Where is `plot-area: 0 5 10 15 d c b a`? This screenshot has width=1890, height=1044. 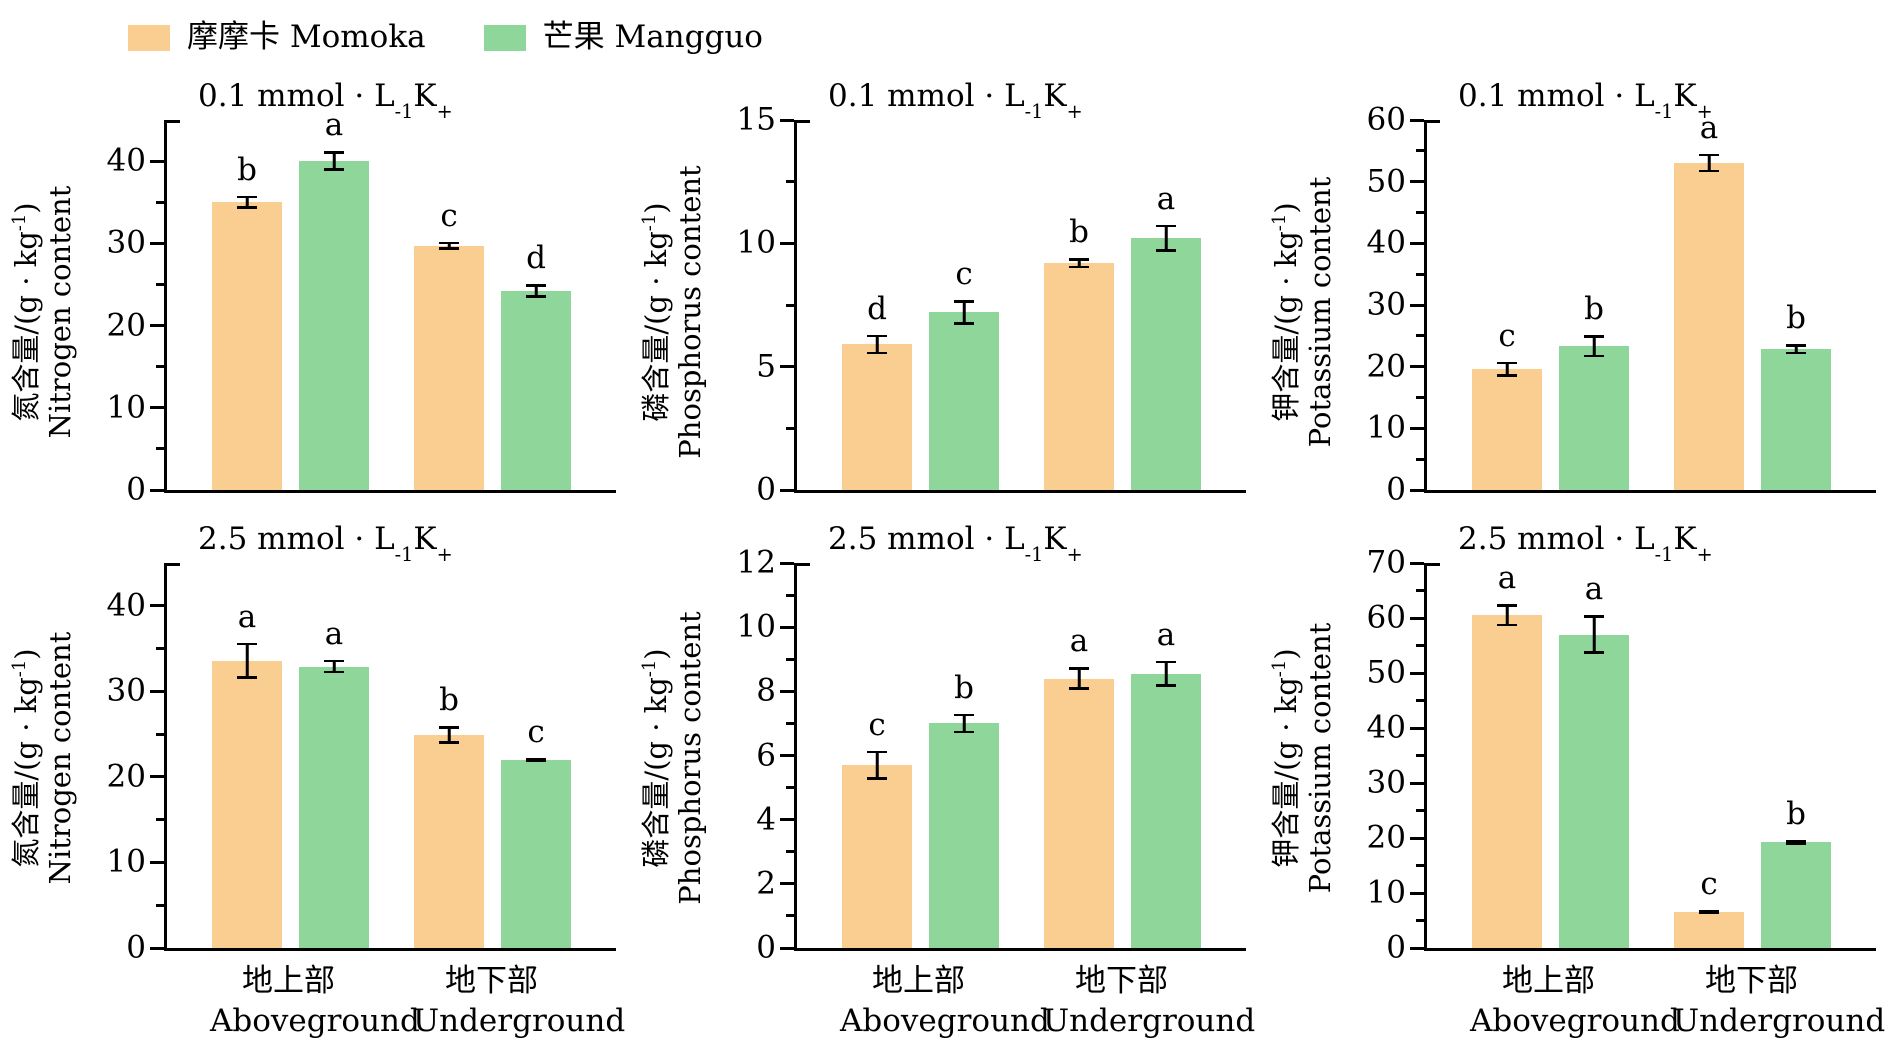 plot-area: 0 5 10 15 d c b a is located at coordinates (991, 304).